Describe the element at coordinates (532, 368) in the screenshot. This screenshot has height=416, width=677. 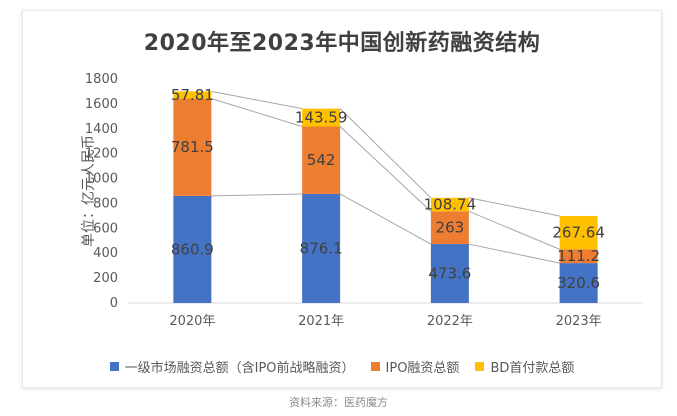
I see `legend-label: BD首付款总额` at that location.